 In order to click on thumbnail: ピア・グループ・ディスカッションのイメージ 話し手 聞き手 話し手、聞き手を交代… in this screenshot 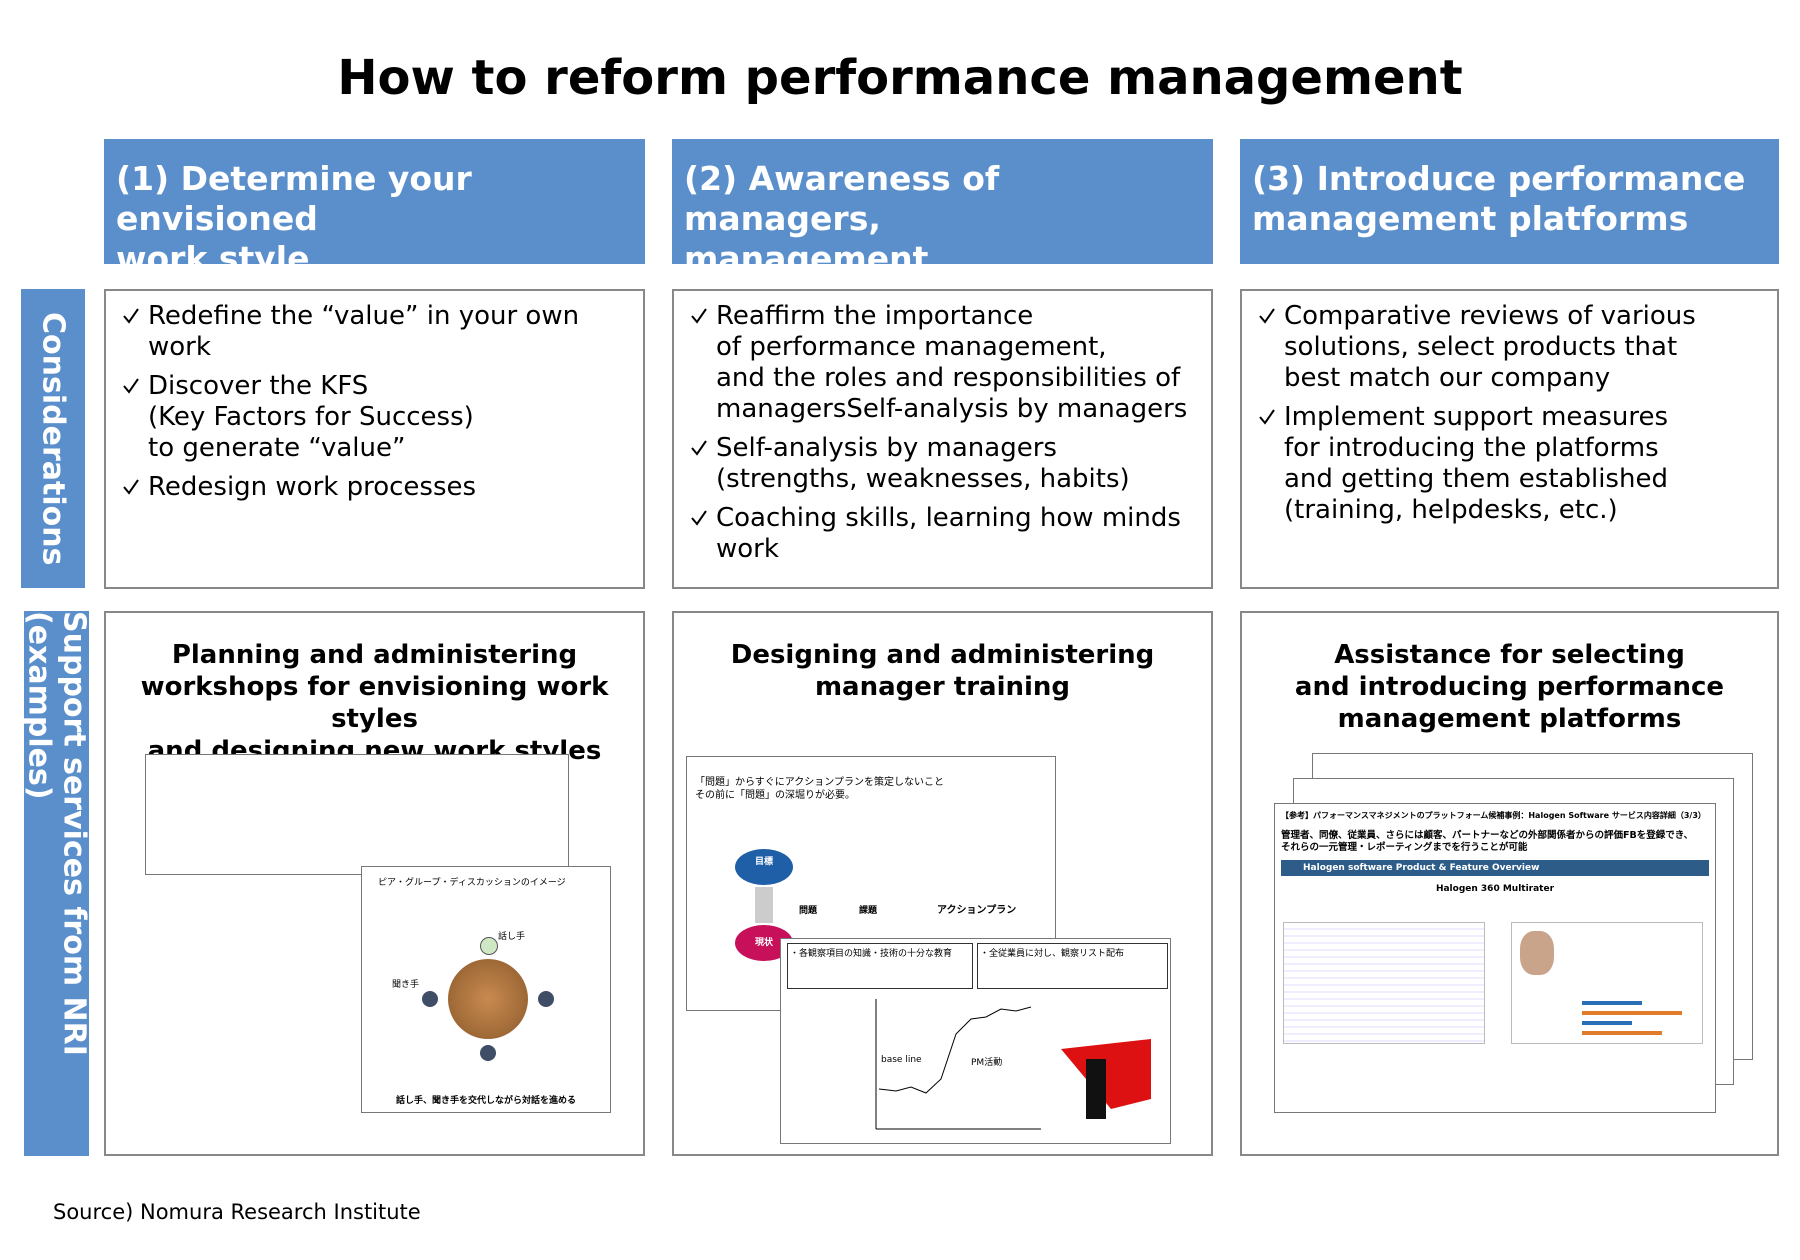, I will do `click(486, 989)`.